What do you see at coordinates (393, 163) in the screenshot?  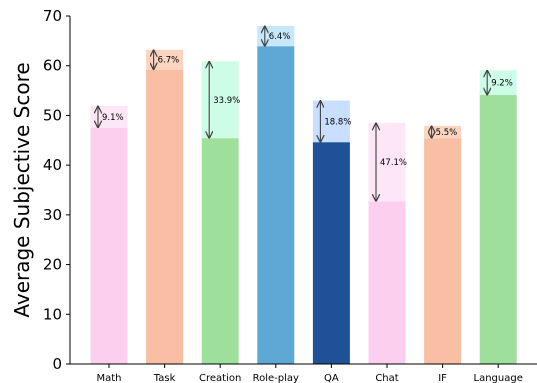 I see `improvement-label-chat: 47.1%` at bounding box center [393, 163].